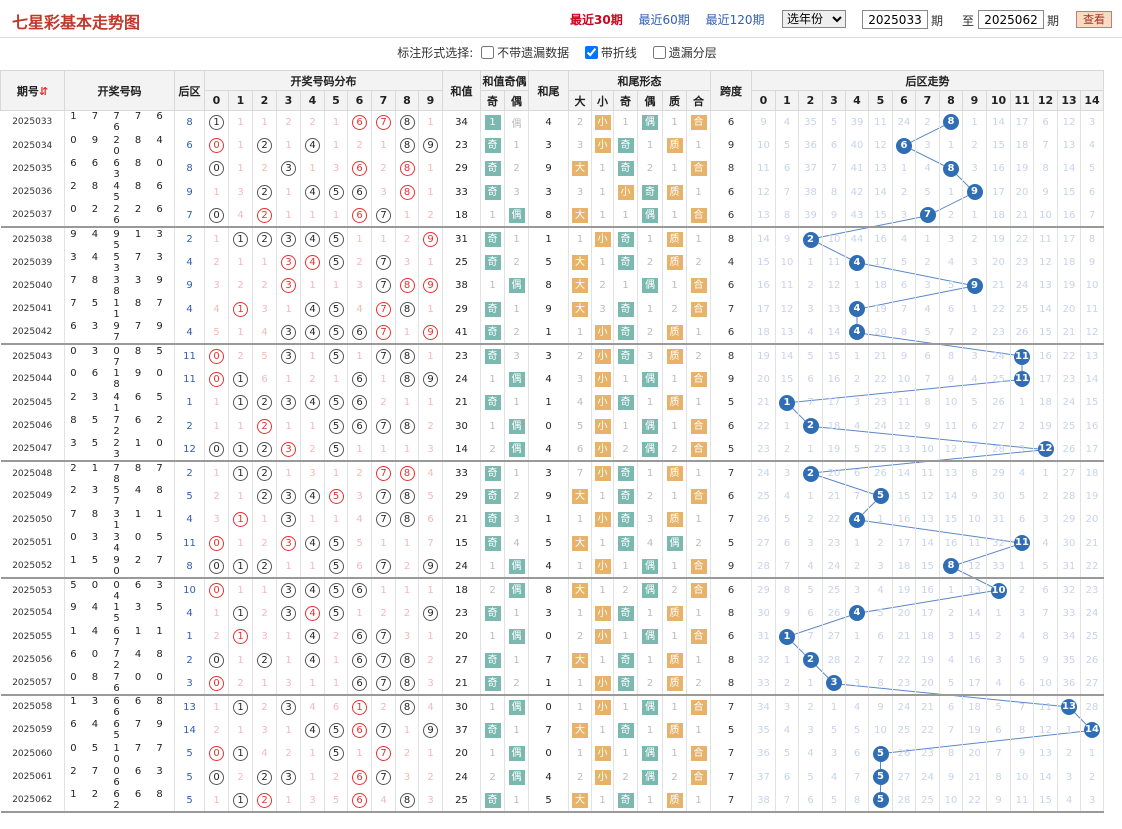 The width and height of the screenshot is (1122, 829). I want to click on shape-tag: 奇, so click(625, 800).